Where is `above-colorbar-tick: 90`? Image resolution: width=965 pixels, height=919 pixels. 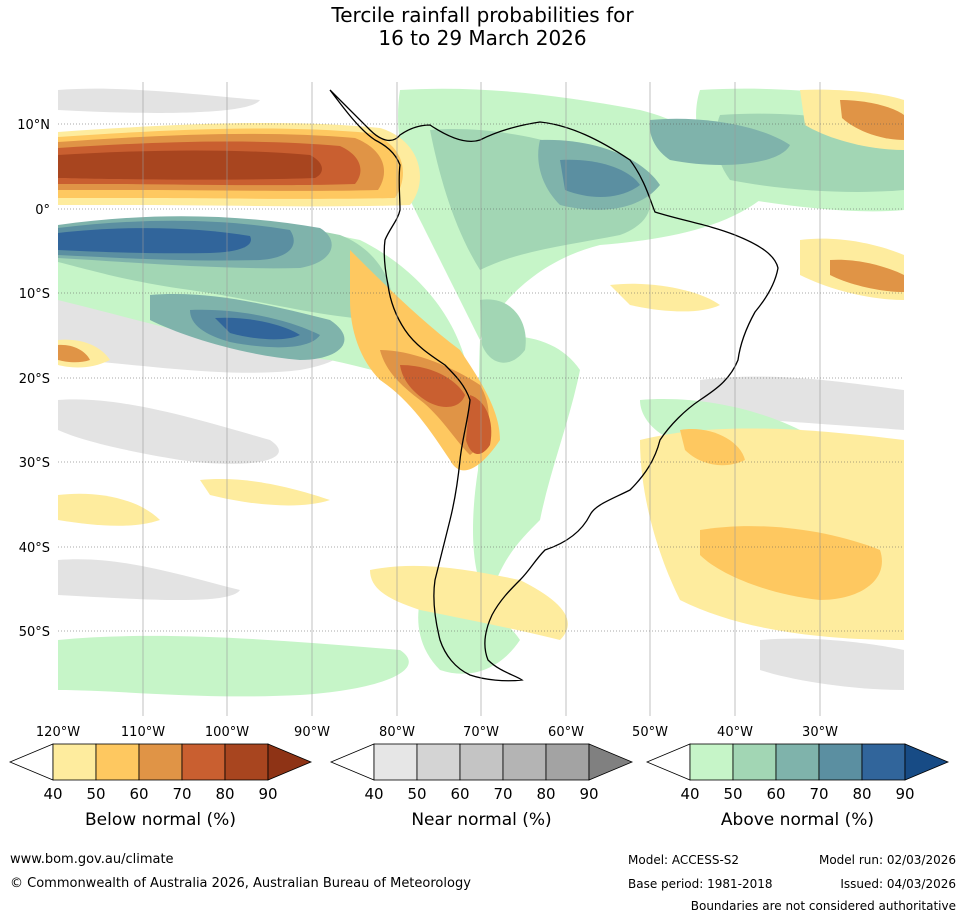
above-colorbar-tick: 90 is located at coordinates (904, 794).